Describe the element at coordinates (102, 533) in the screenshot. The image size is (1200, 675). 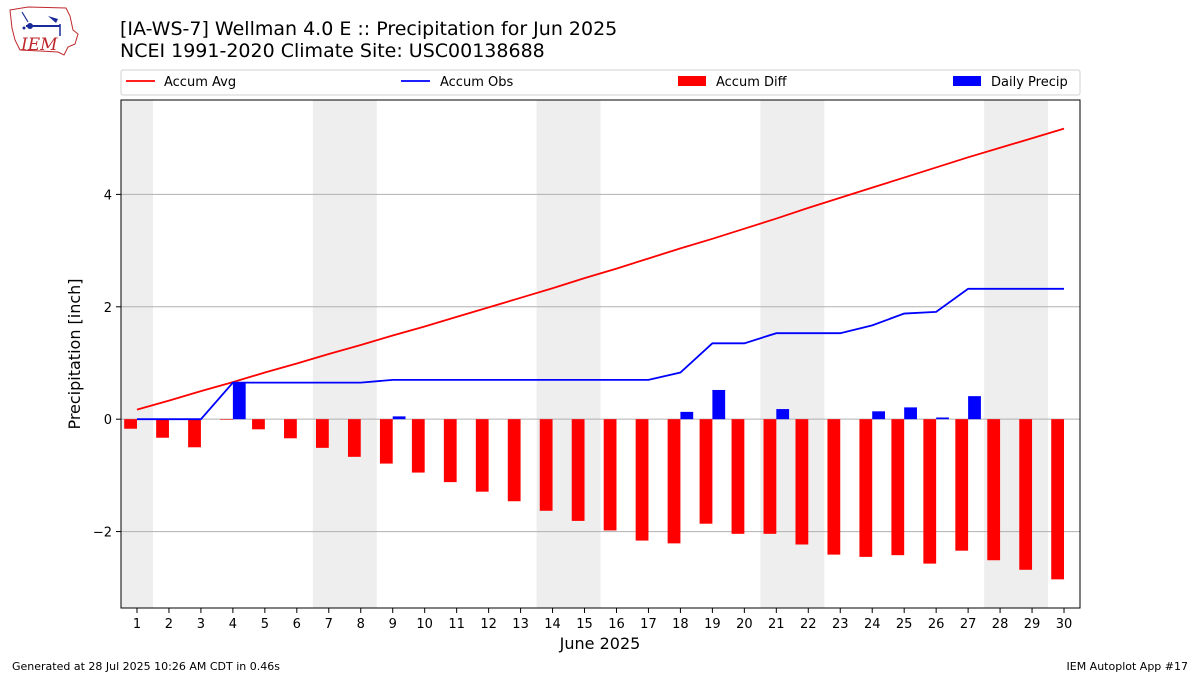
I see `y-tick-label-0: −2` at that location.